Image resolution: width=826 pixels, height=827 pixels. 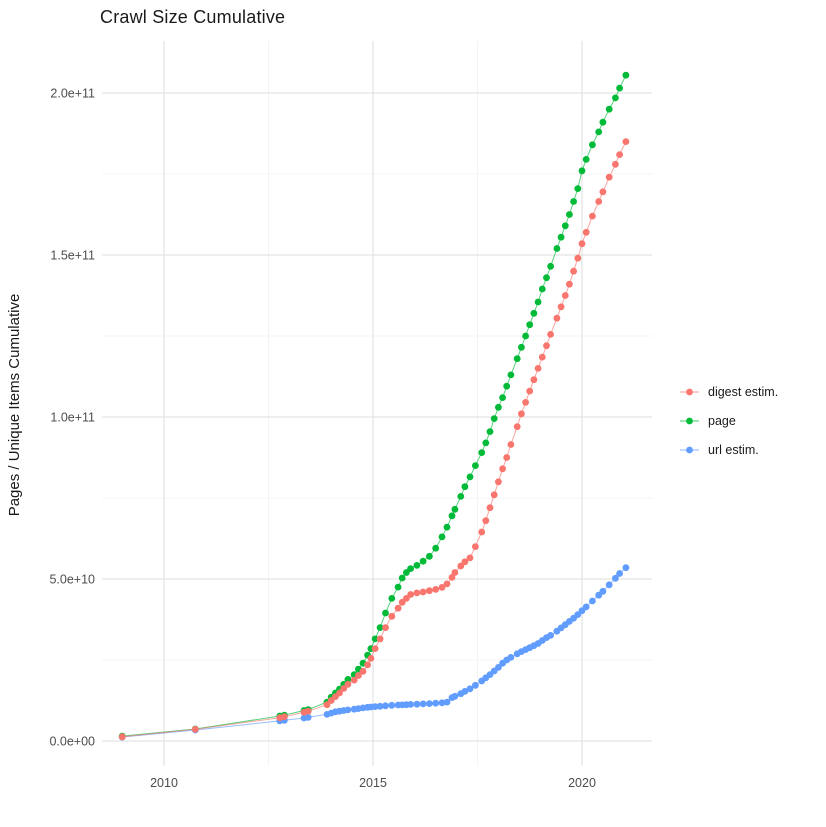 What do you see at coordinates (689, 449) in the screenshot?
I see `url-estim-point-icon` at bounding box center [689, 449].